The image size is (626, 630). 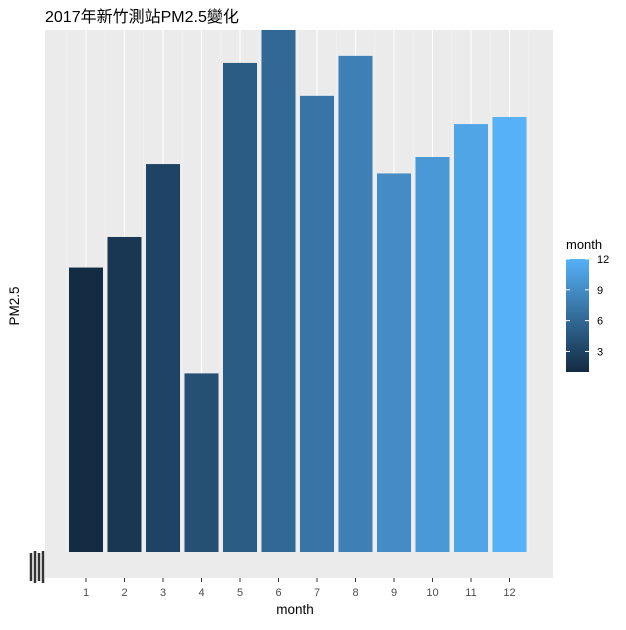 I want to click on x-tick-label: 4, so click(x=201, y=593).